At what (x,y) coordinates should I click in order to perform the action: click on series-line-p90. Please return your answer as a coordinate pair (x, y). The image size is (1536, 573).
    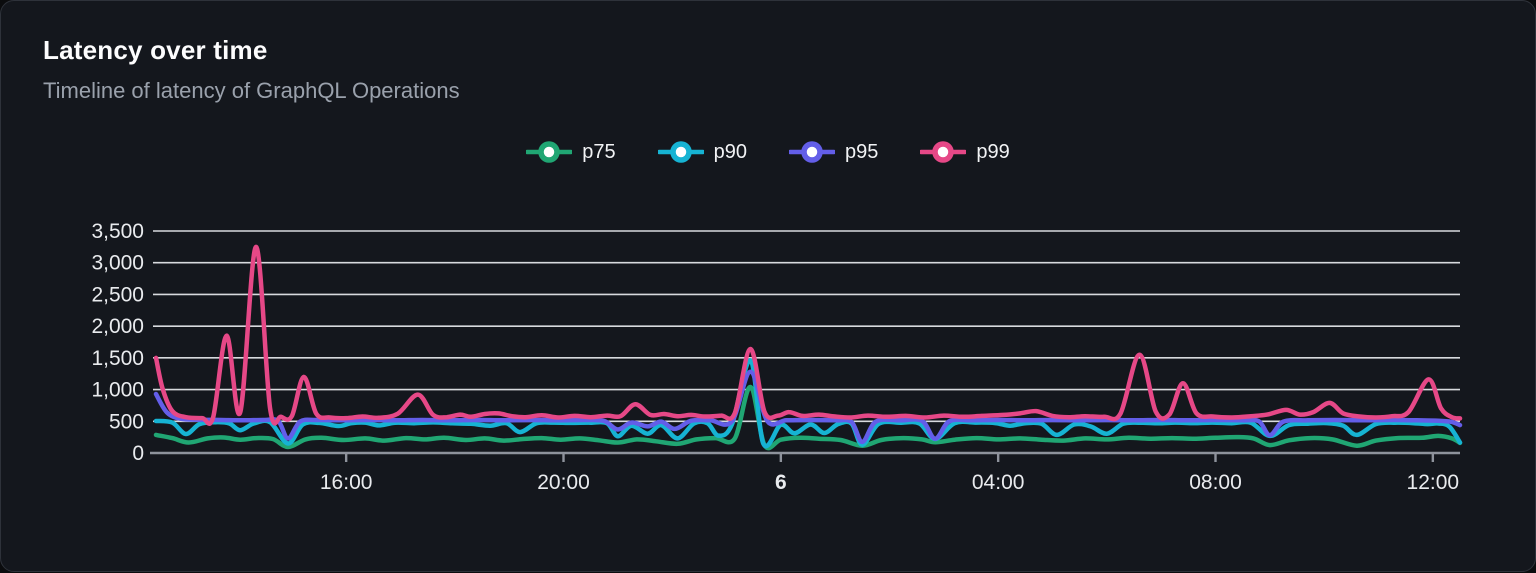
    Looking at the image, I should click on (808, 403).